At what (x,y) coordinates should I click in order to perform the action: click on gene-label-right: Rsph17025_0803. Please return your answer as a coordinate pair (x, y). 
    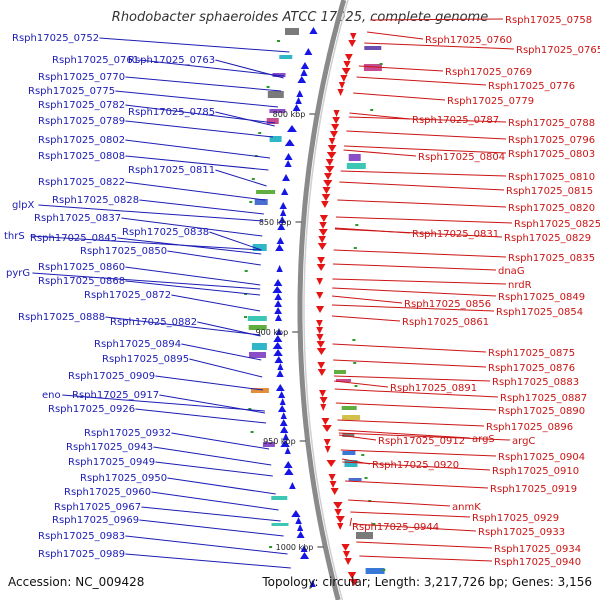
    Looking at the image, I should click on (551, 154).